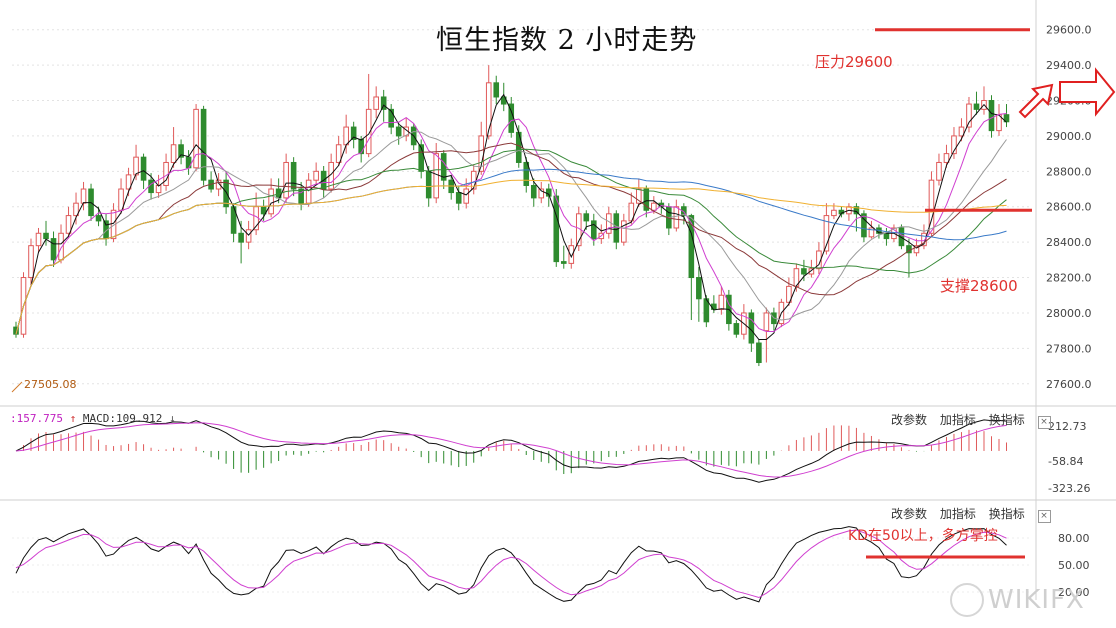  Describe the element at coordinates (1069, 313) in the screenshot. I see `y-tick-label: 28000.0` at that location.